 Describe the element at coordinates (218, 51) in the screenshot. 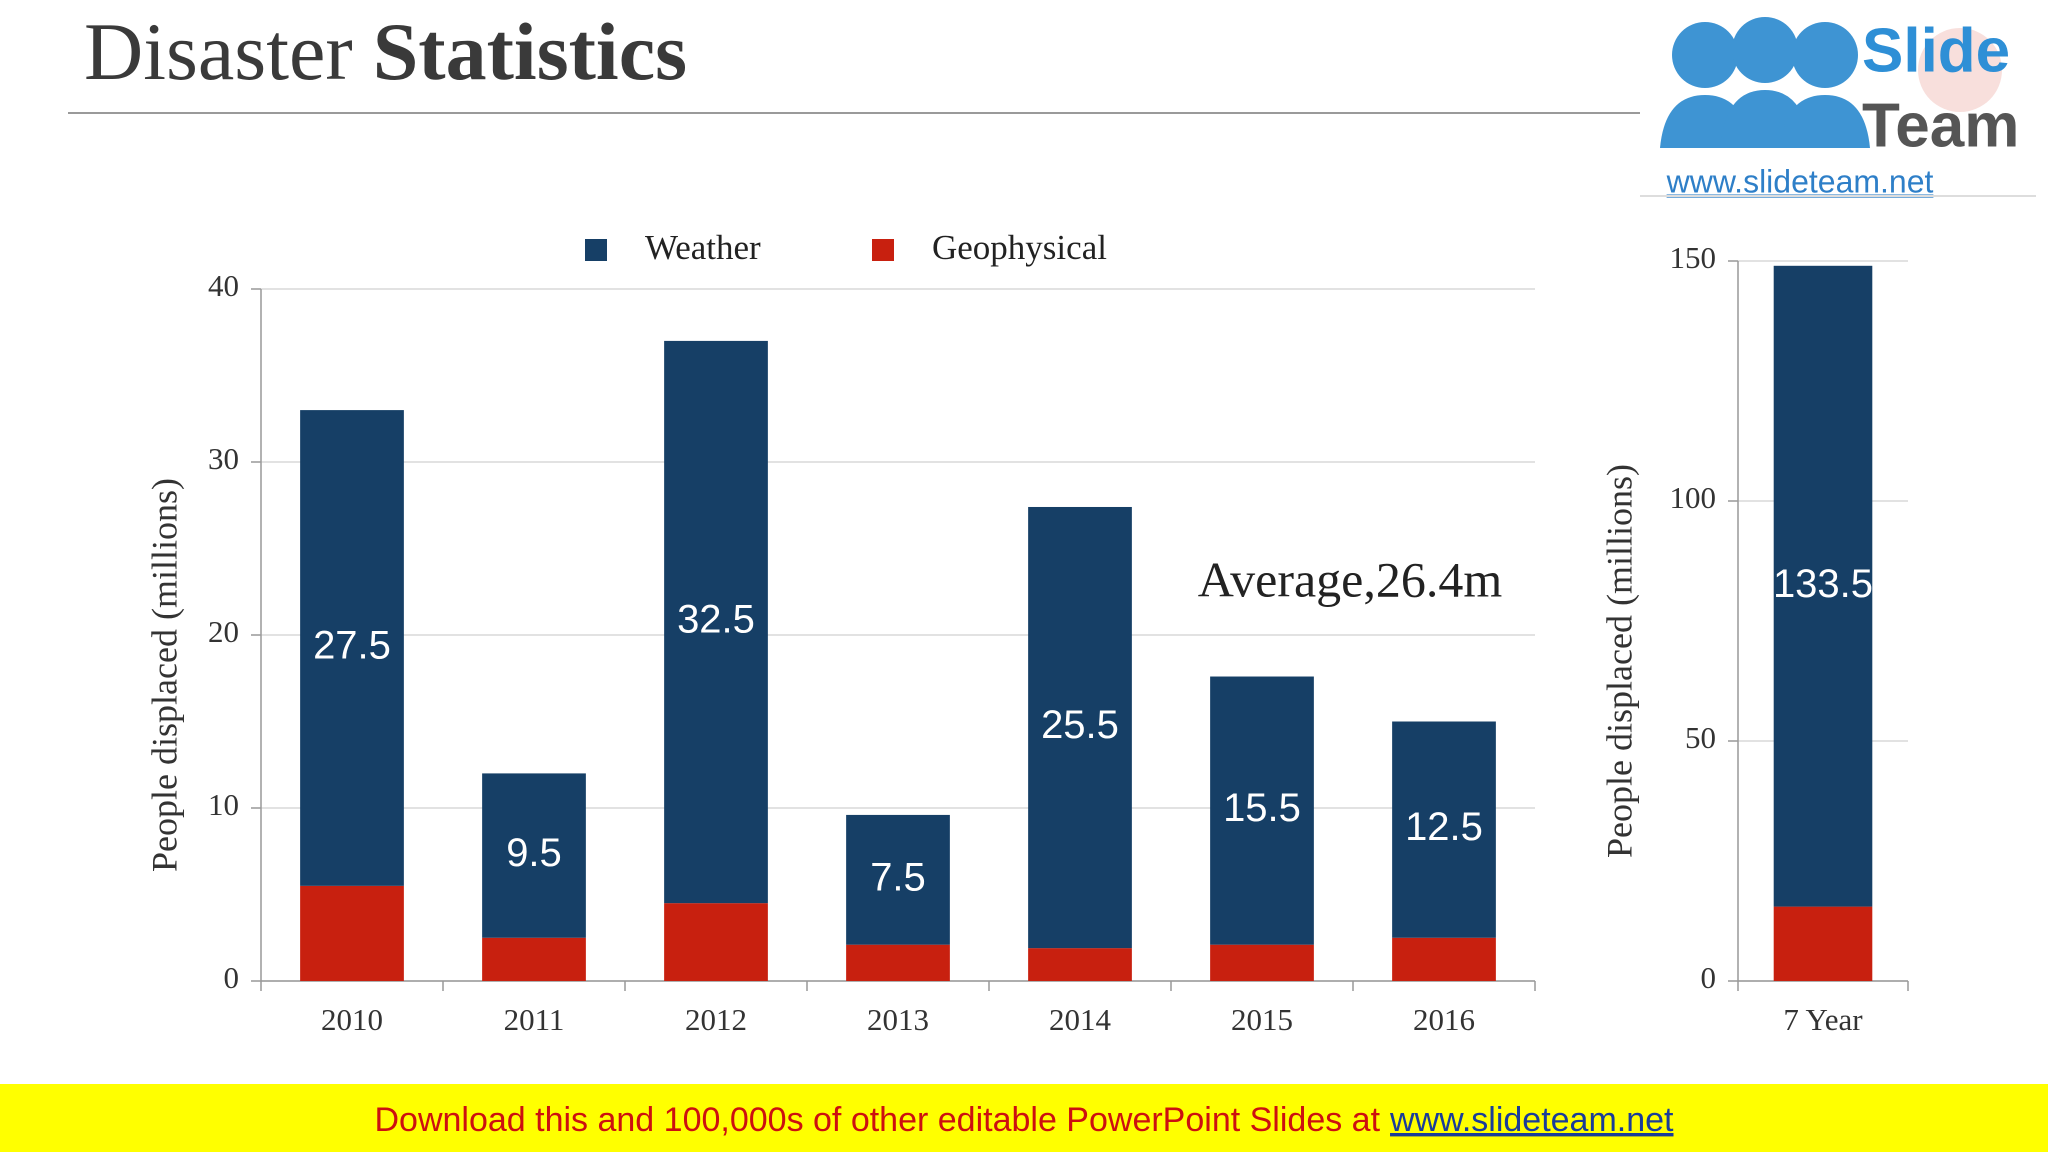

I see `title-light: Disaster` at that location.